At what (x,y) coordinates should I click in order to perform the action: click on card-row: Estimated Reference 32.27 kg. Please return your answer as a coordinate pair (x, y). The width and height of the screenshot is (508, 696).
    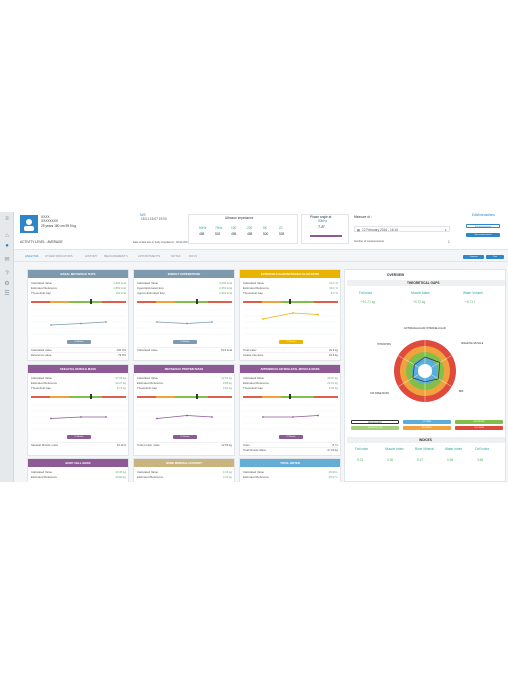
    Looking at the image, I should click on (78, 383).